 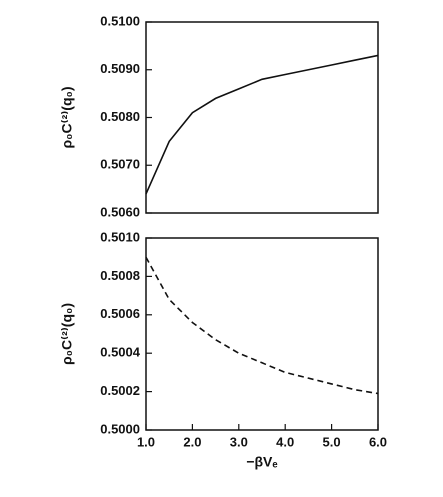 I want to click on y-tick-label: 0.5010, so click(x=120, y=236).